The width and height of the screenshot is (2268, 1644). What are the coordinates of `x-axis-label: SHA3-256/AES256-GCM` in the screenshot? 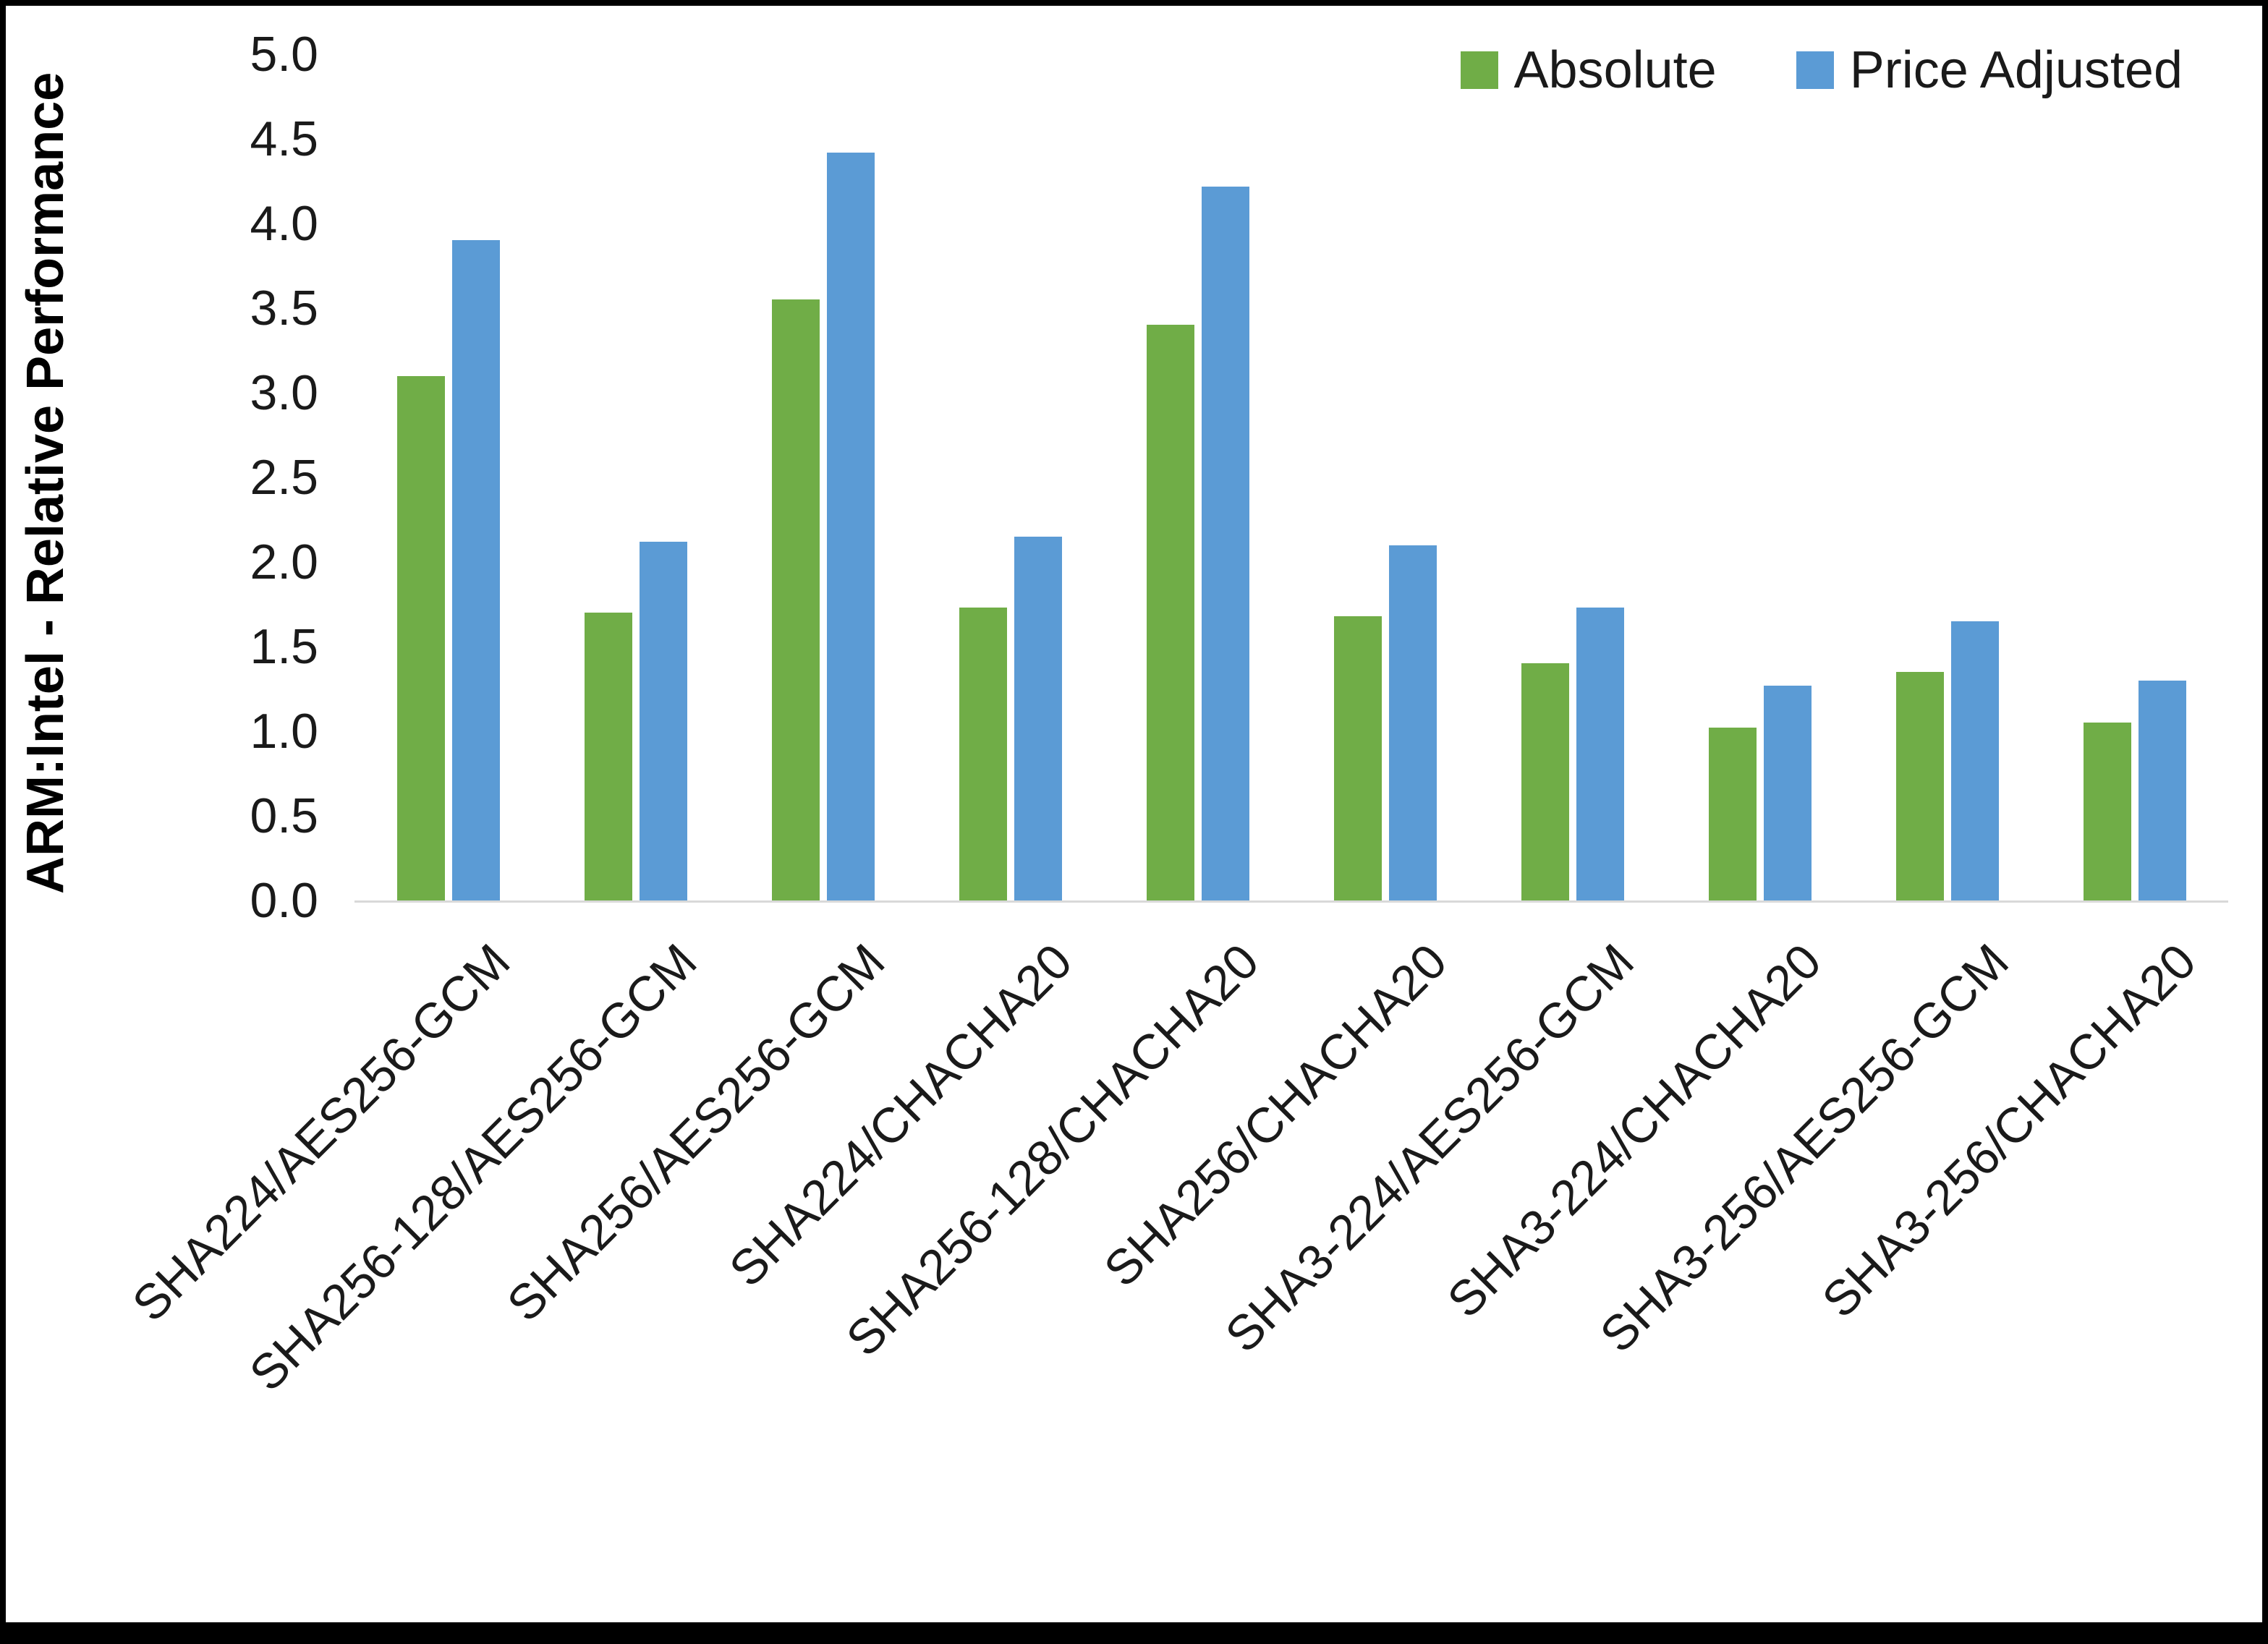 It's located at (1804, 1148).